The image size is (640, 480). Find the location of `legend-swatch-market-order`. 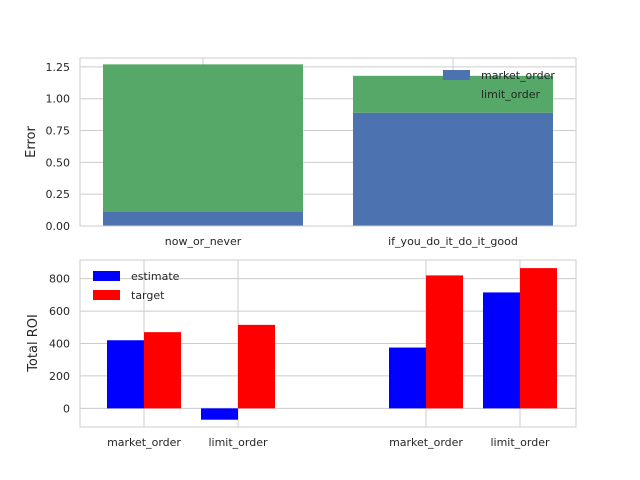

legend-swatch-market-order is located at coordinates (456, 75).